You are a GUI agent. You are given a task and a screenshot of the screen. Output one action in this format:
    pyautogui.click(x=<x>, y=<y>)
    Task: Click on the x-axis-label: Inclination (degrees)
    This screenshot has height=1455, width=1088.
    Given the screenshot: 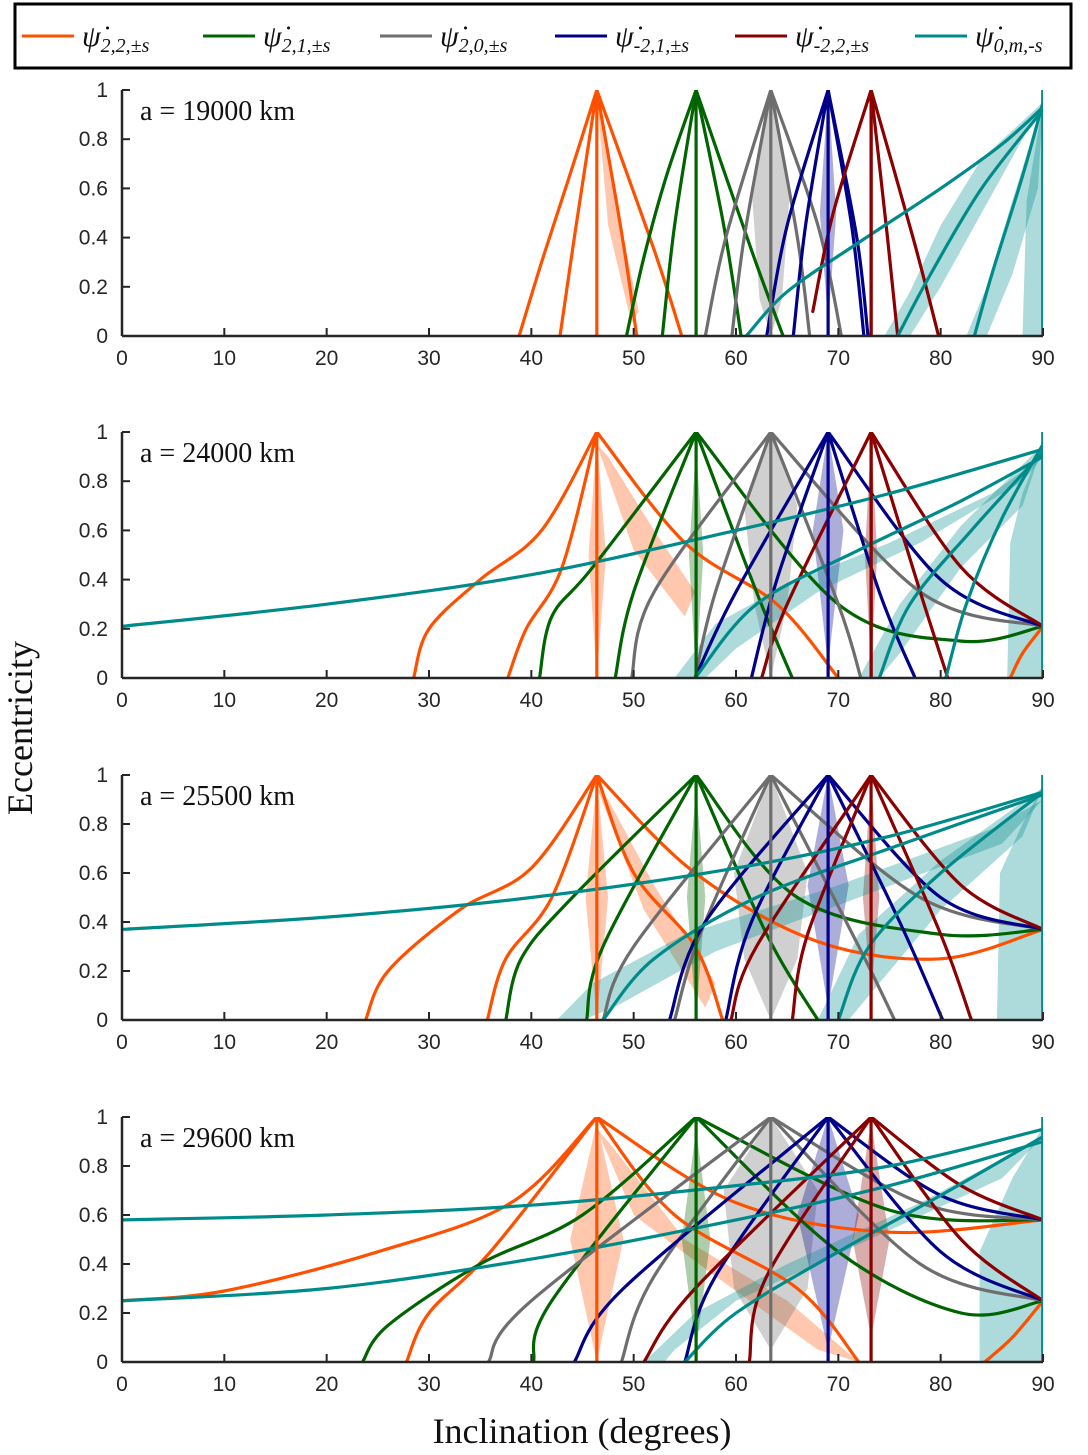 What is the action you would take?
    pyautogui.click(x=582, y=1431)
    